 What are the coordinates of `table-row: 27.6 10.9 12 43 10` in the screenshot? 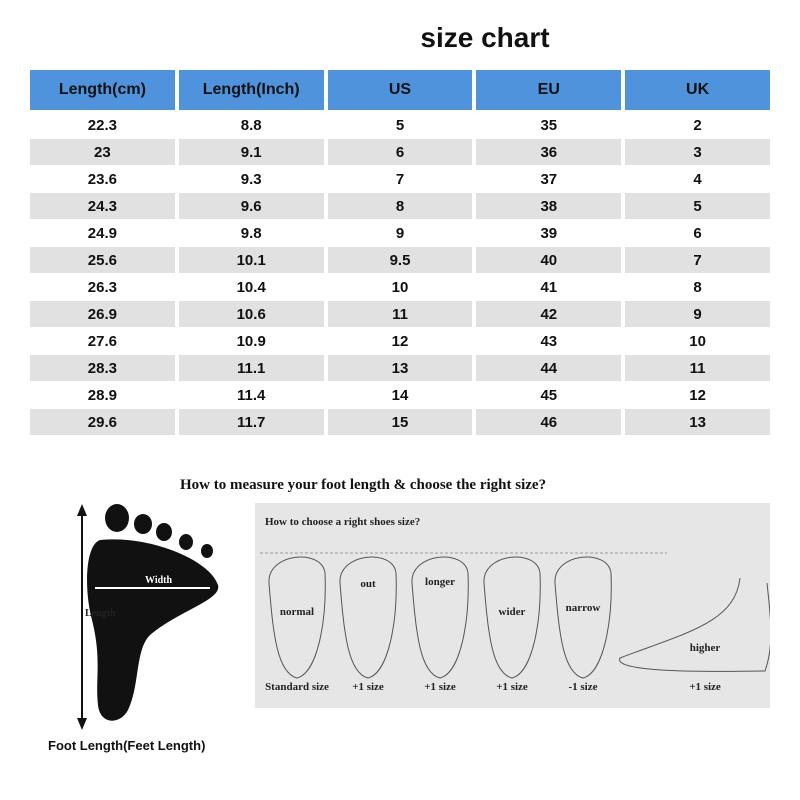 It's located at (400, 341).